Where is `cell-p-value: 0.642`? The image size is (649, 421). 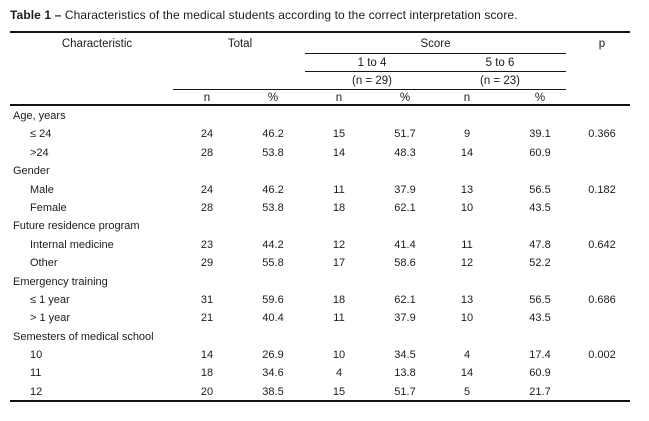
cell-p-value: 0.642 is located at coordinates (602, 244).